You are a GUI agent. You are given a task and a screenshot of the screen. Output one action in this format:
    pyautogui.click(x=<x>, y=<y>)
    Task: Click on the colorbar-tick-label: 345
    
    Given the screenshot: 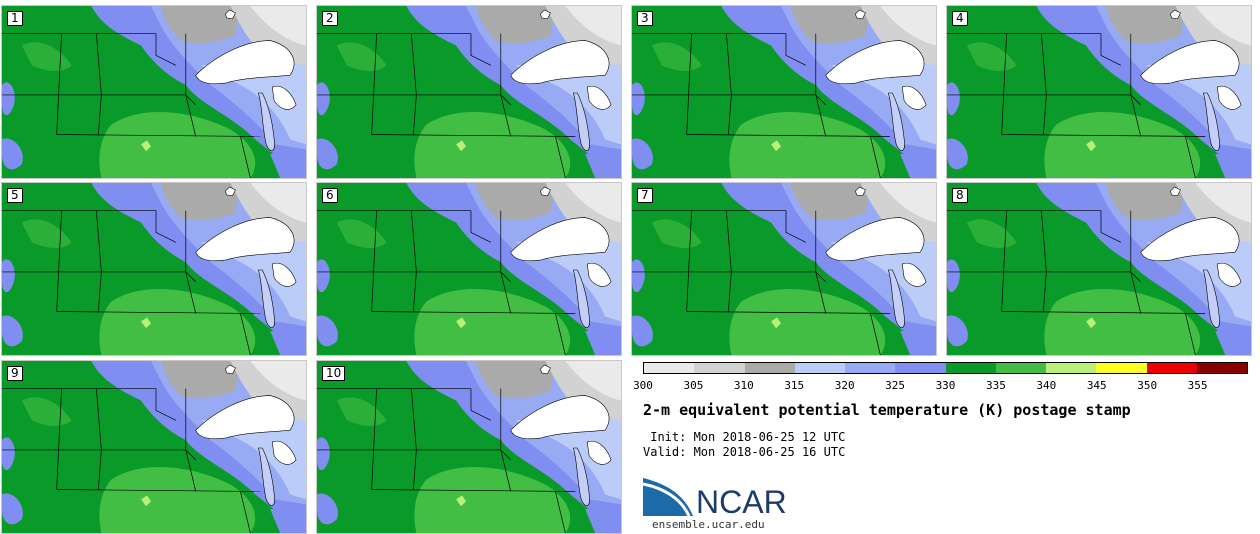 What is the action you would take?
    pyautogui.click(x=1096, y=385)
    